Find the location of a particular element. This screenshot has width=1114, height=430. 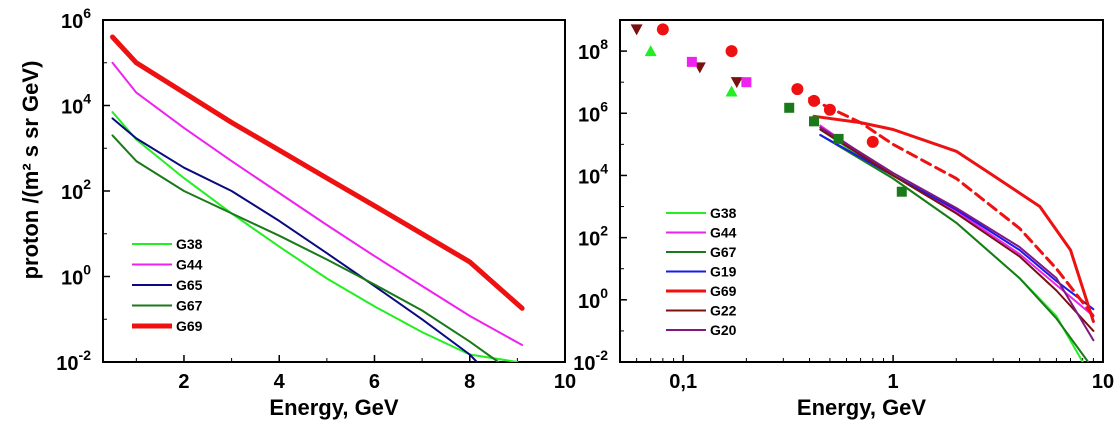

legend-label-g22: G22 is located at coordinates (723, 311).